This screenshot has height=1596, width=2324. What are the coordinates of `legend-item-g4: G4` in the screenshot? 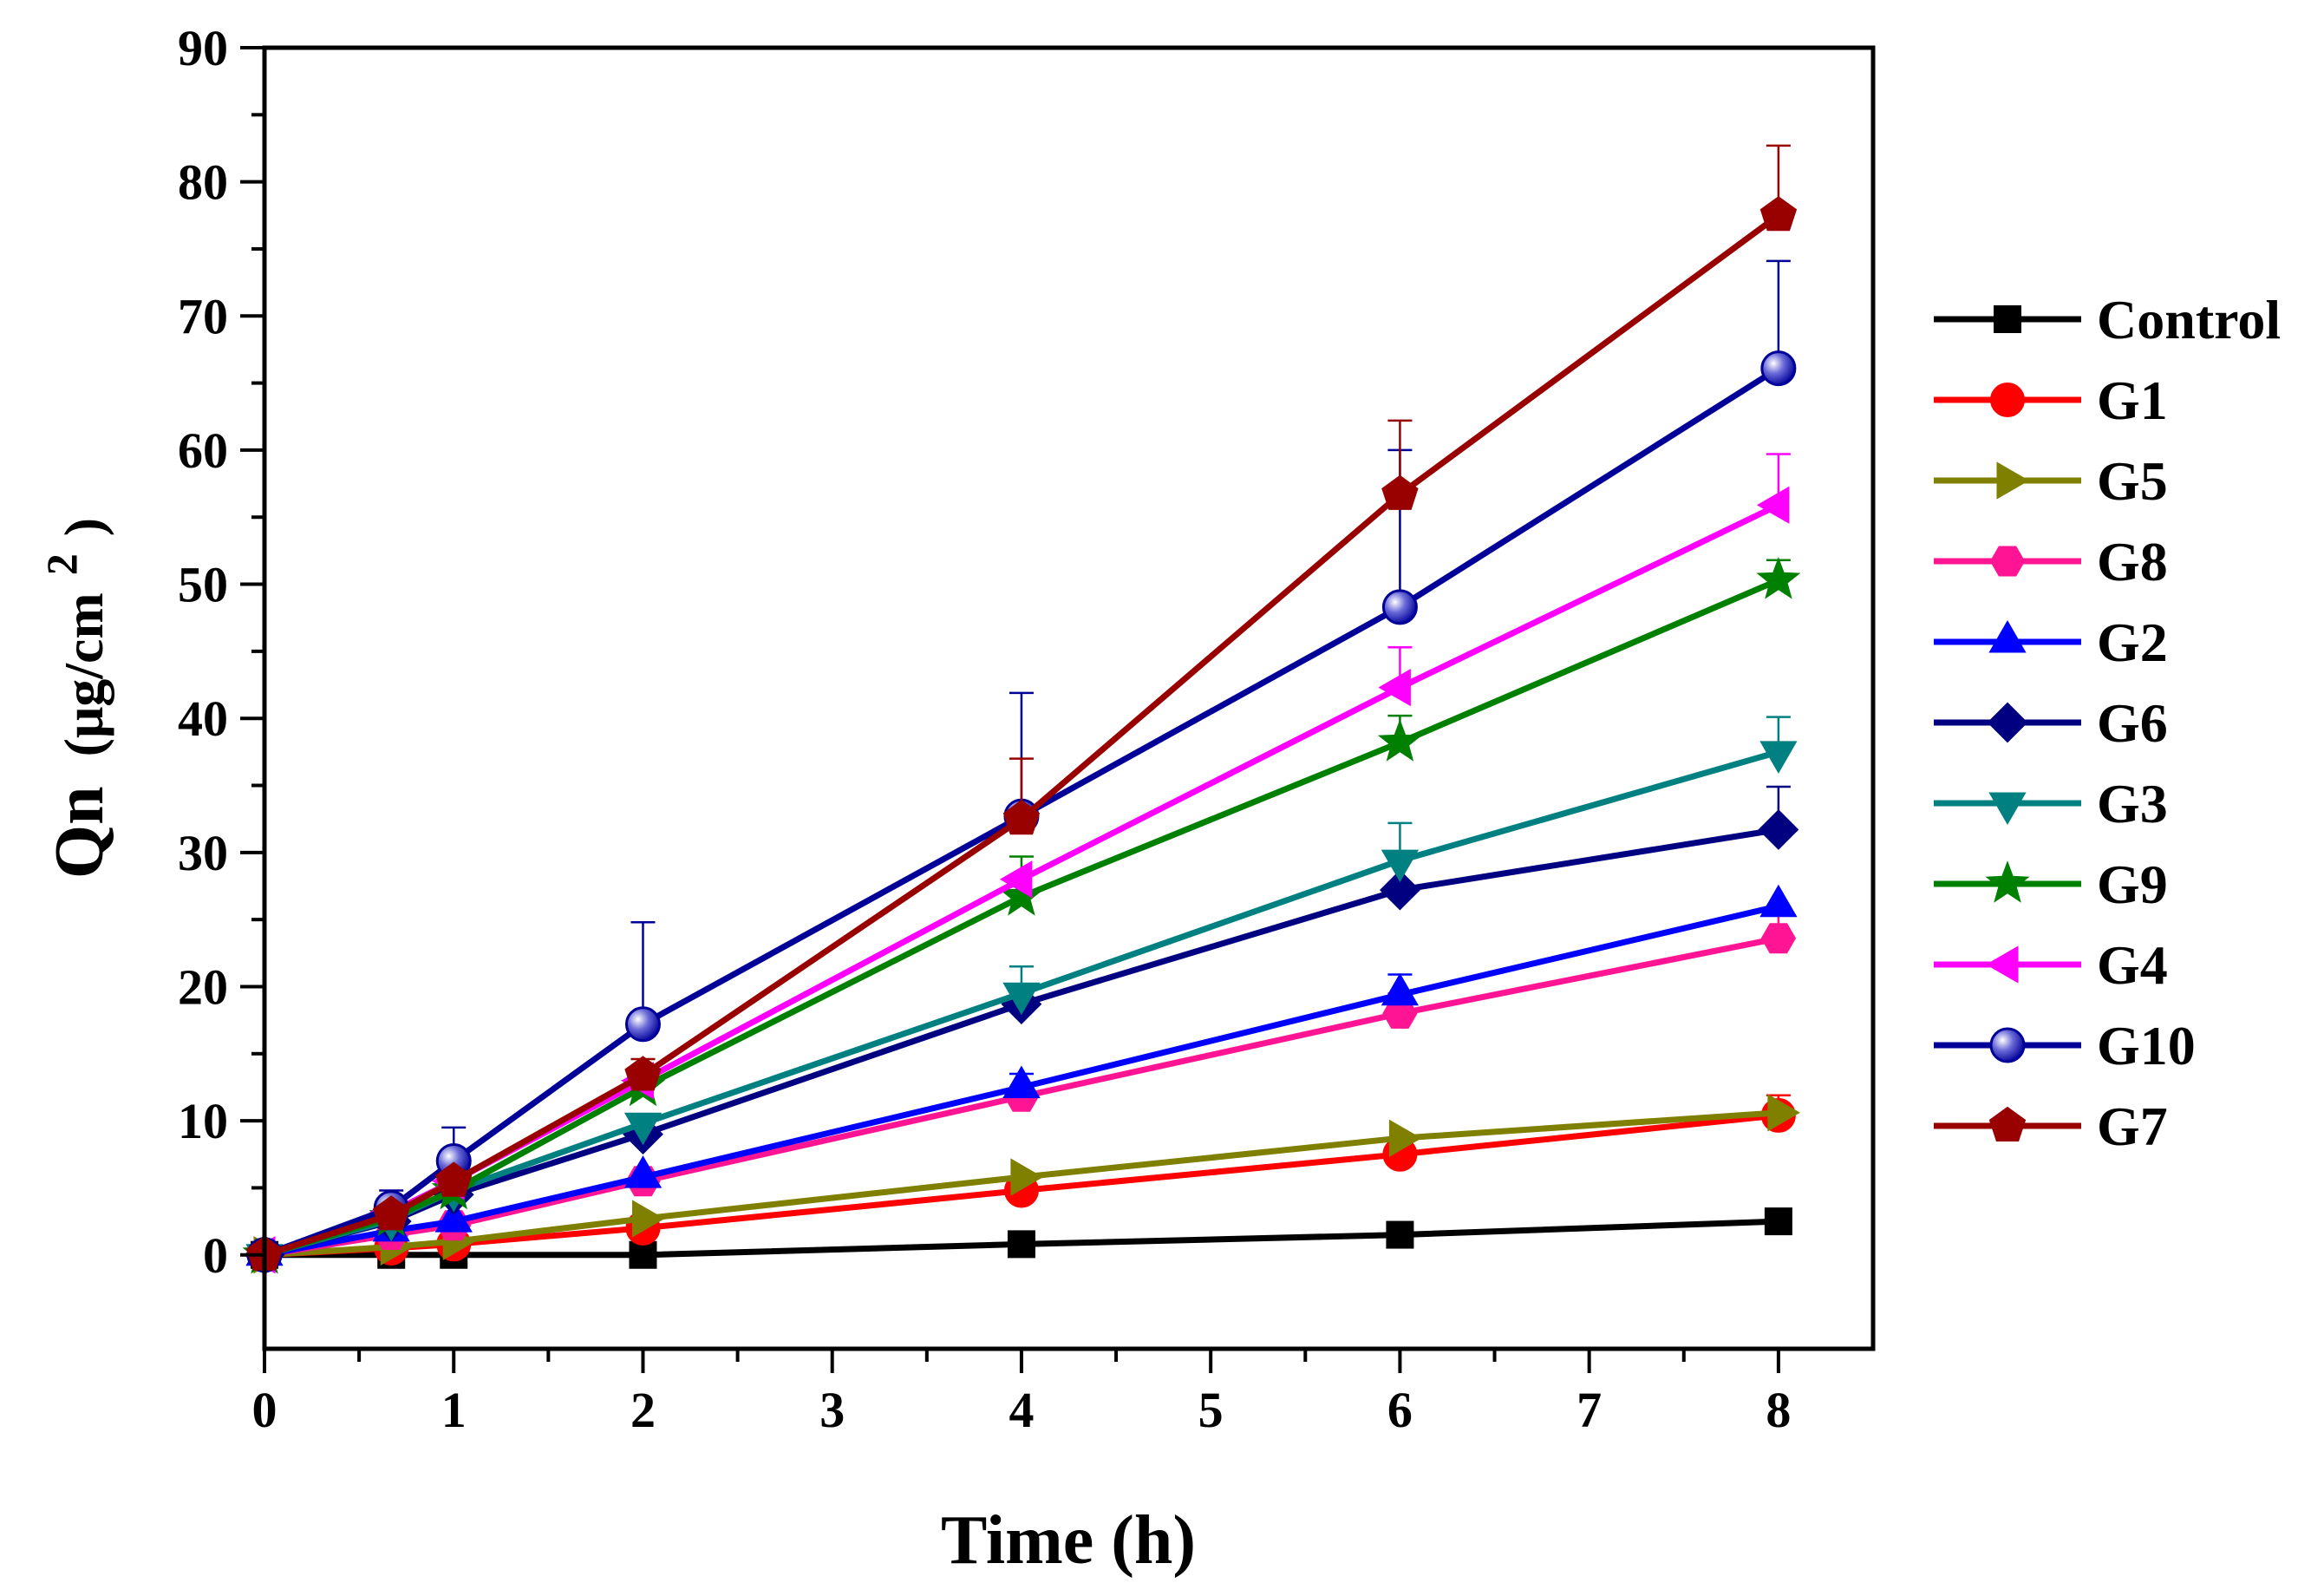 It's located at (2051, 965).